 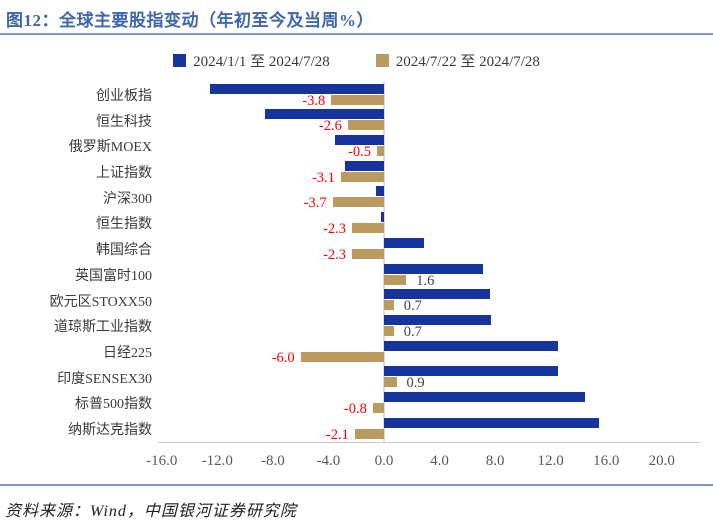 What do you see at coordinates (124, 122) in the screenshot?
I see `category-label: 恒生科技` at bounding box center [124, 122].